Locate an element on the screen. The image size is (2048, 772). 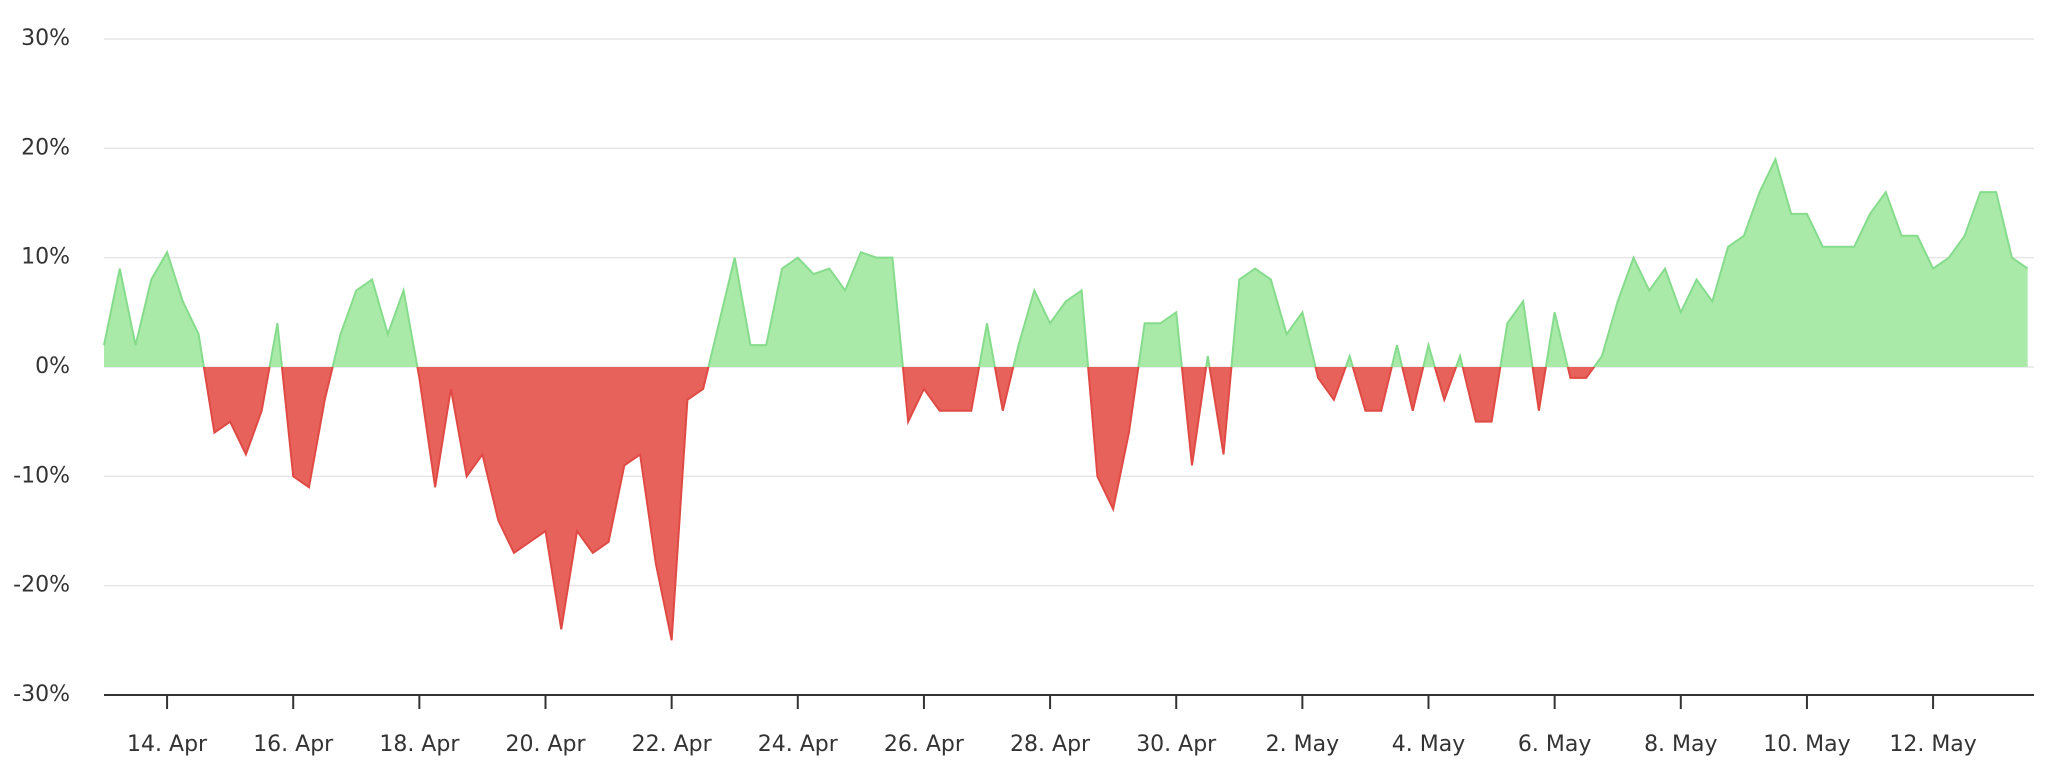
x-tick-label: 10. May is located at coordinates (1806, 744).